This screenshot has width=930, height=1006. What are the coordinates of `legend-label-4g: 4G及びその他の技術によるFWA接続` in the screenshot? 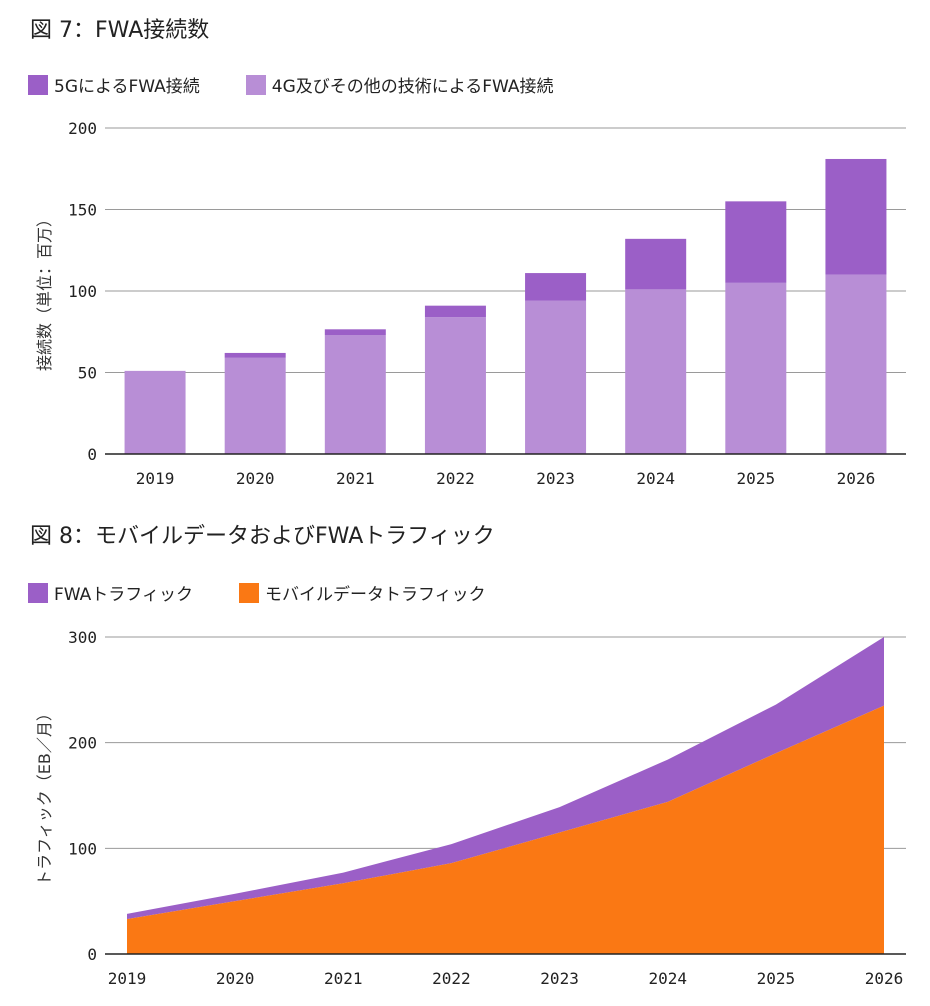 It's located at (412, 87).